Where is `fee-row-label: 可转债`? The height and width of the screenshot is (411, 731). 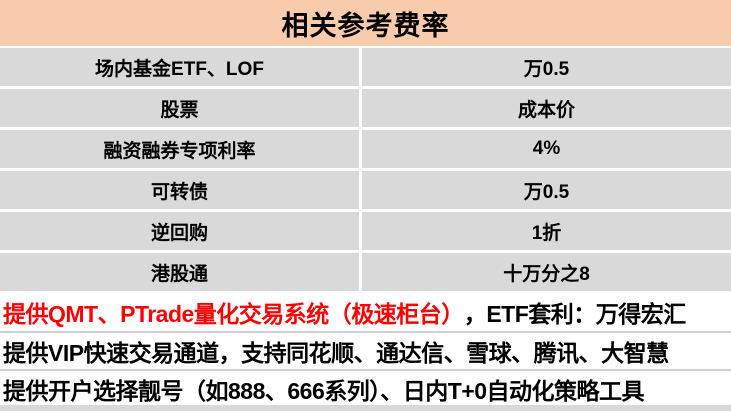
fee-row-label: 可转债 is located at coordinates (179, 190).